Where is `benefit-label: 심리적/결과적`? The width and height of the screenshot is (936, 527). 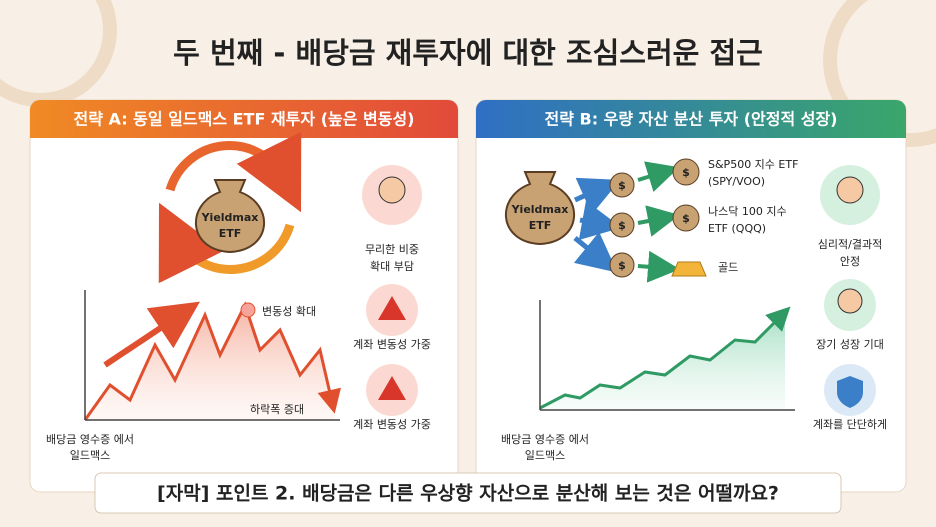 benefit-label: 심리적/결과적 is located at coordinates (850, 244).